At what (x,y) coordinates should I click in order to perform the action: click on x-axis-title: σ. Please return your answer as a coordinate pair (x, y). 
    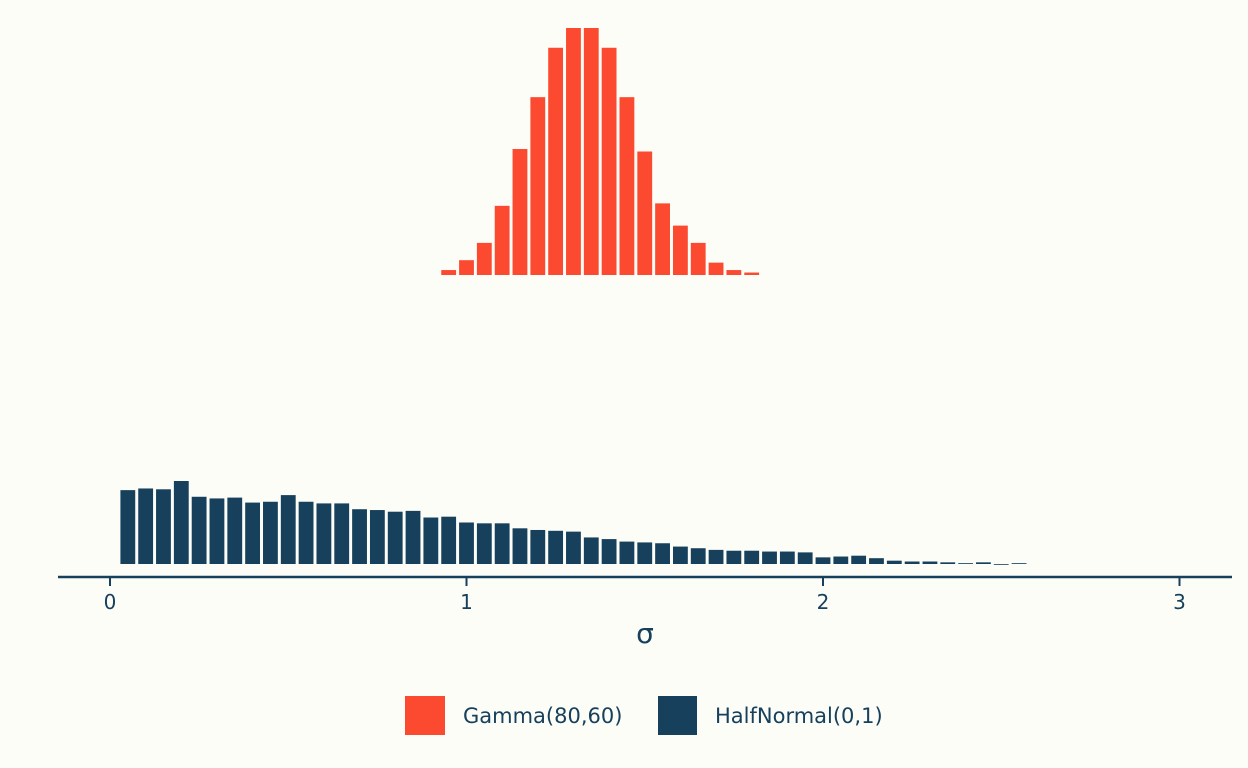
    Looking at the image, I should click on (645, 633).